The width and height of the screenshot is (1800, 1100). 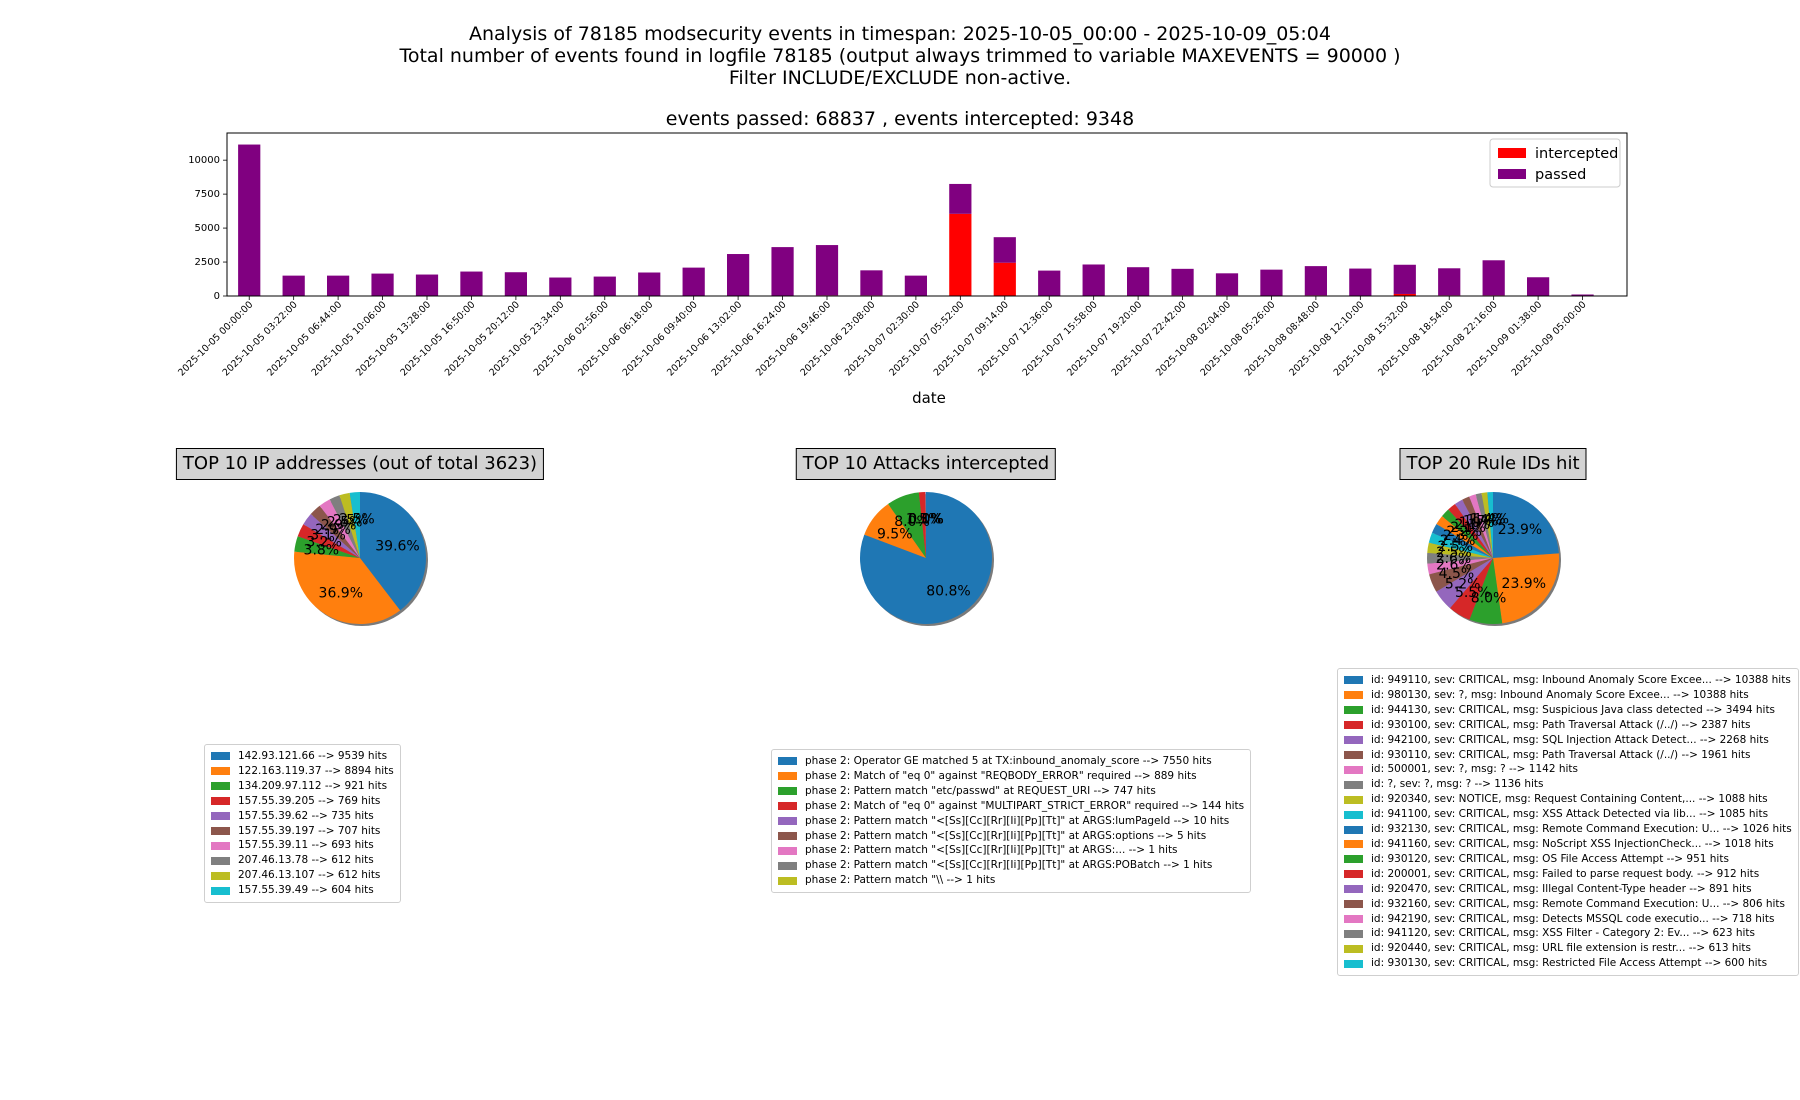 I want to click on x-tick-label: 2025-10-06 16:24:00, so click(x=749, y=338).